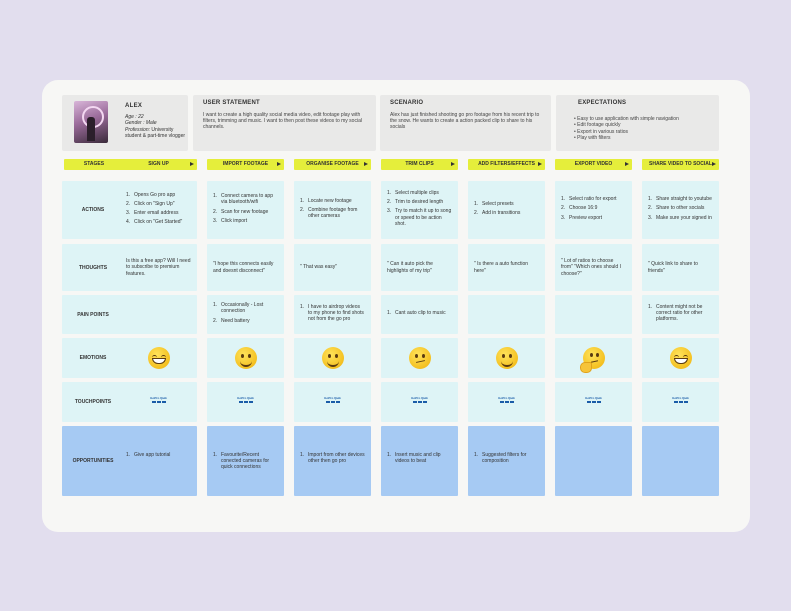  I want to click on stage-share-video-to-social: SHARE VIDEO TO SOCIAL, so click(680, 164).